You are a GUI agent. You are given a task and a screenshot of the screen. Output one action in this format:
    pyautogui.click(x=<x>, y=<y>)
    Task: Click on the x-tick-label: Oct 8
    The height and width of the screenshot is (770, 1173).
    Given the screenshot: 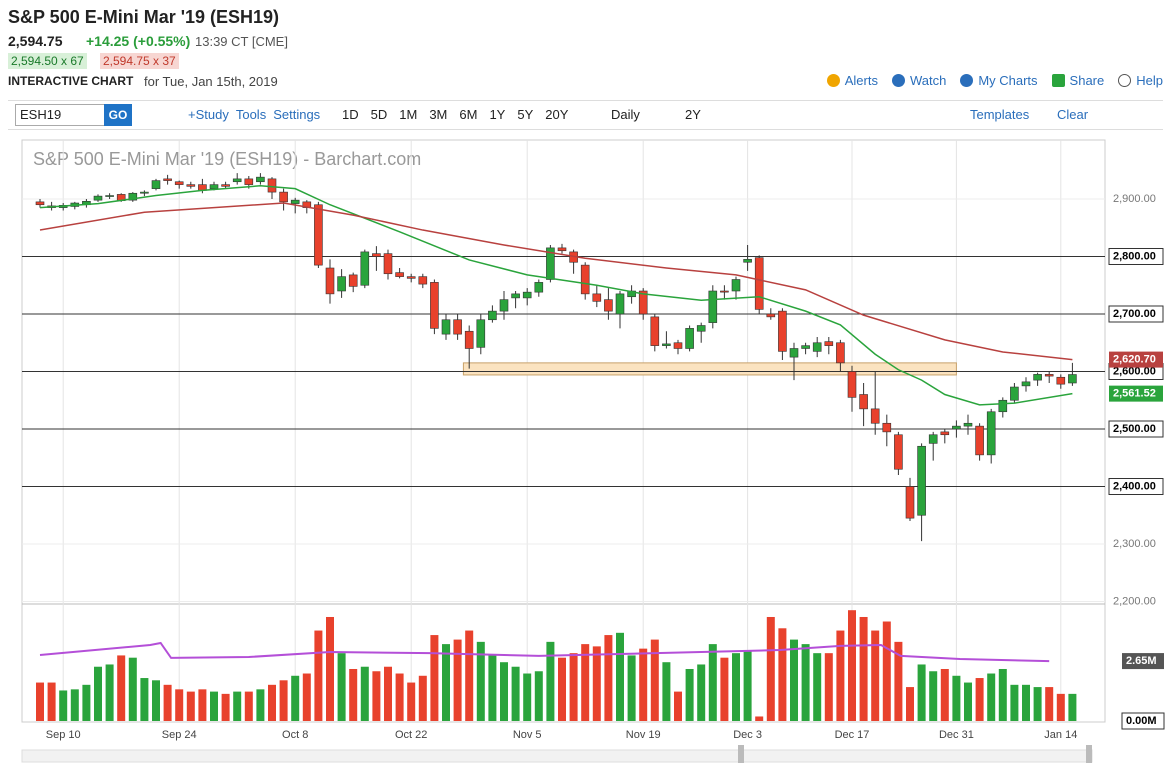 What is the action you would take?
    pyautogui.click(x=295, y=735)
    